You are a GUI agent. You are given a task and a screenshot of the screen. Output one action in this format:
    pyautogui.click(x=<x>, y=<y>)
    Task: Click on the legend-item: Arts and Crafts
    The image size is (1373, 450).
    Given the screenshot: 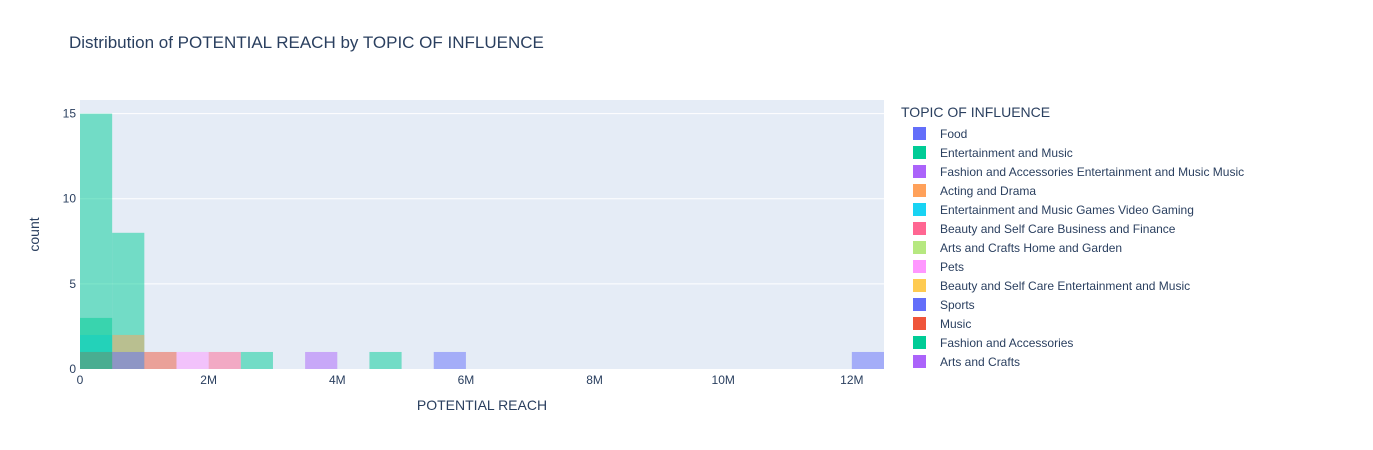 What is the action you would take?
    pyautogui.click(x=1072, y=361)
    